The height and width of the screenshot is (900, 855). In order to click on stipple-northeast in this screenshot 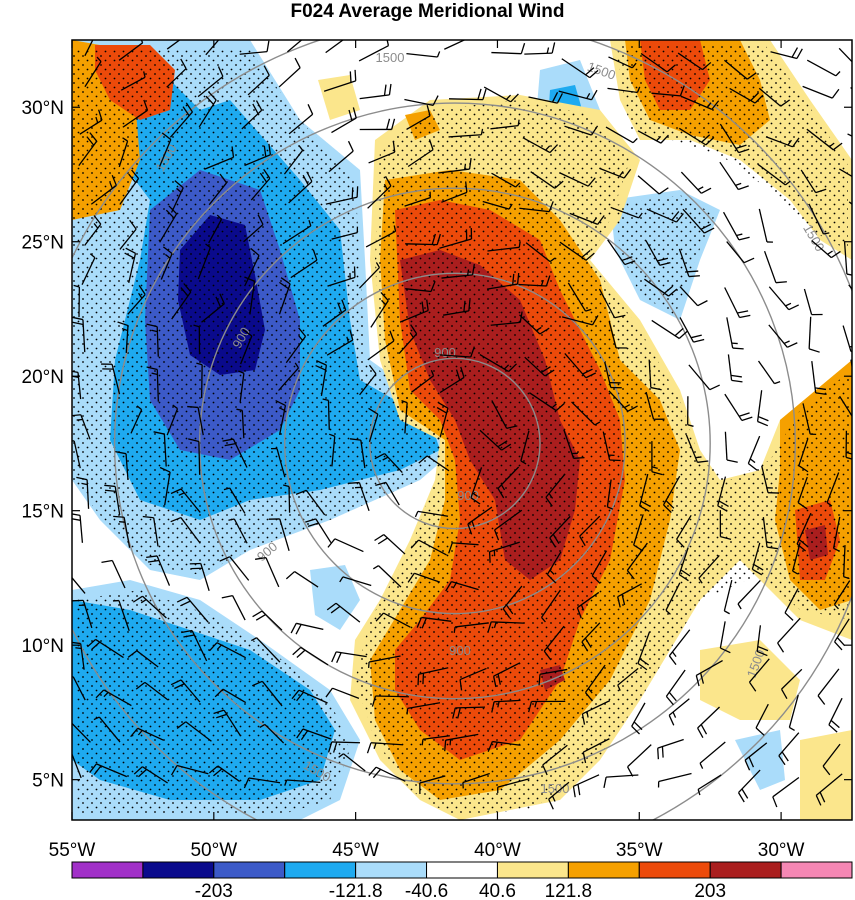, I will do `click(731, 147)`.